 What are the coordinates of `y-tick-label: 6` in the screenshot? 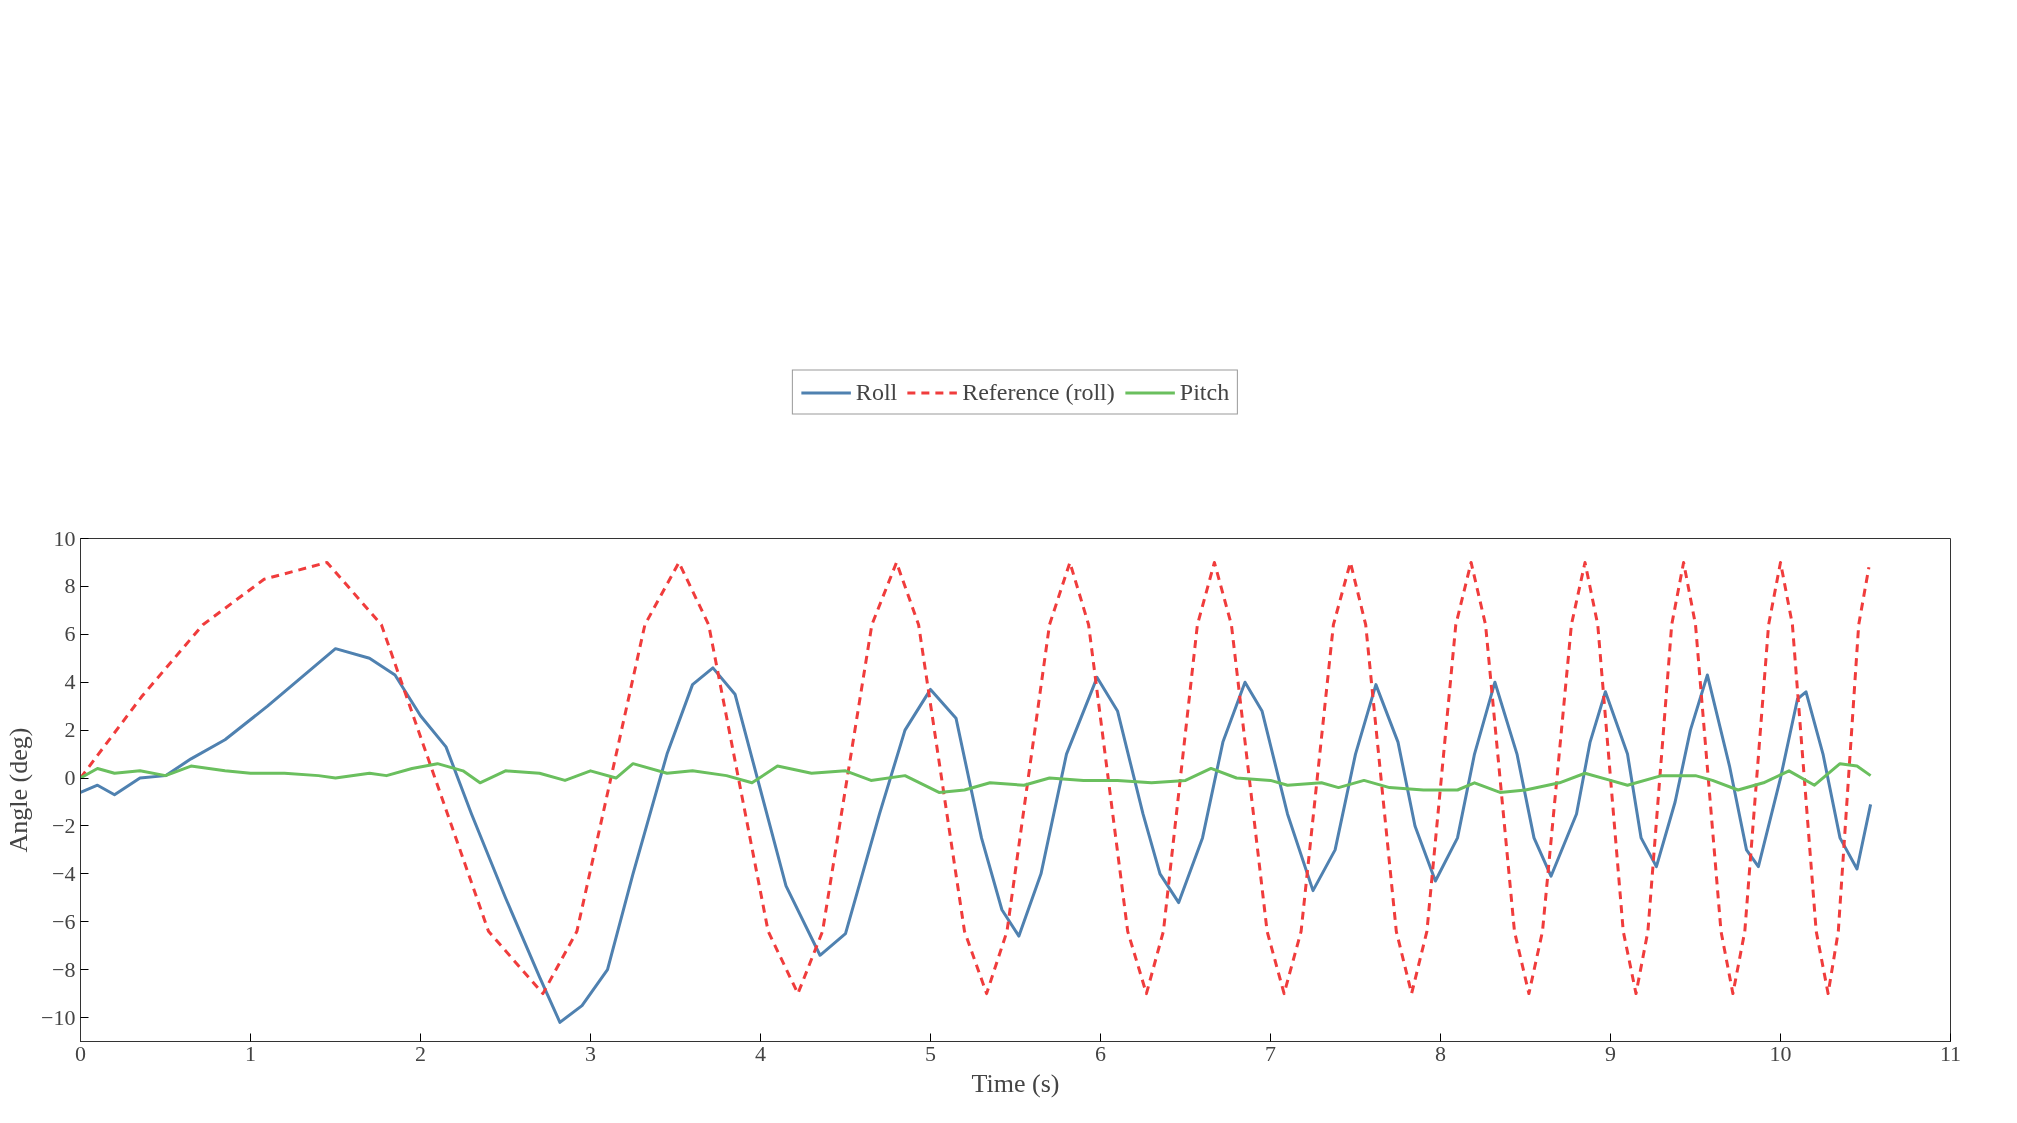 It's located at (70, 634).